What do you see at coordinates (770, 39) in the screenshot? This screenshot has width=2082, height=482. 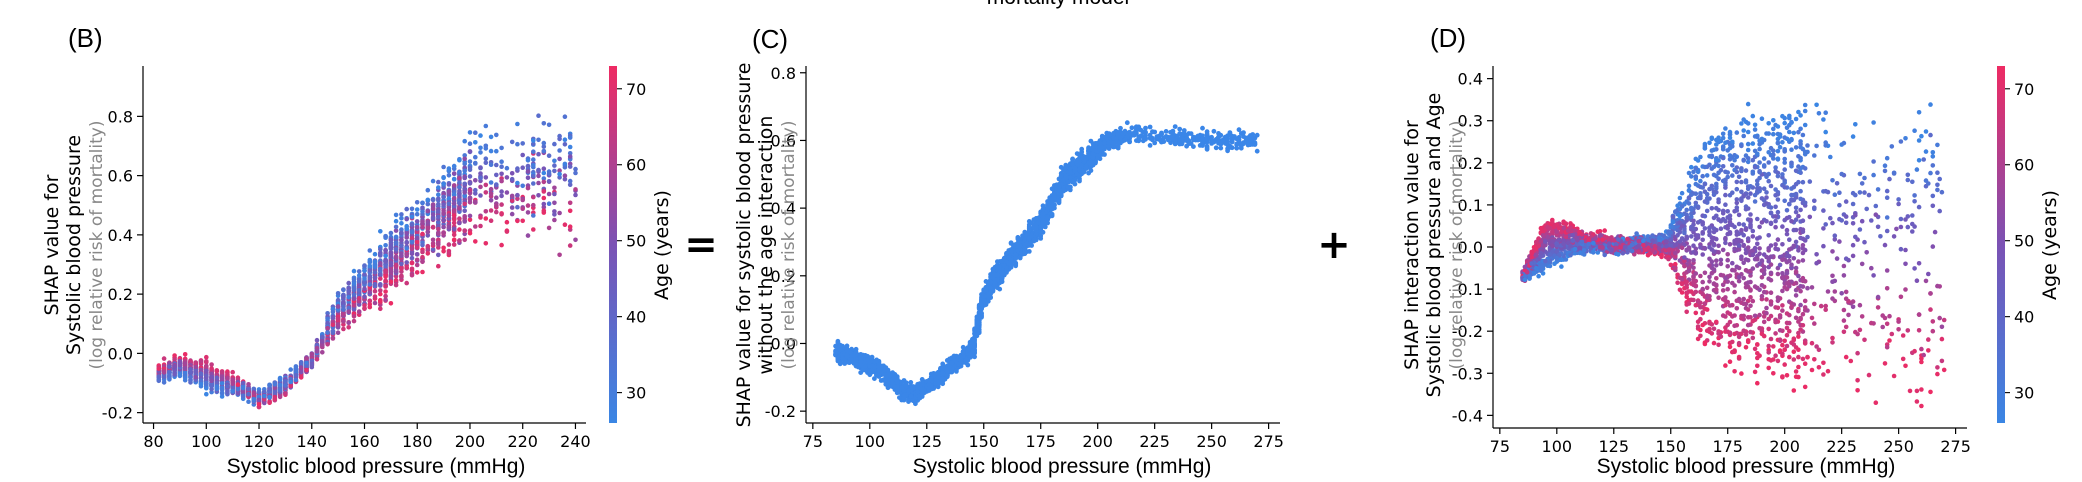 I see `panel-label-c: (C)` at bounding box center [770, 39].